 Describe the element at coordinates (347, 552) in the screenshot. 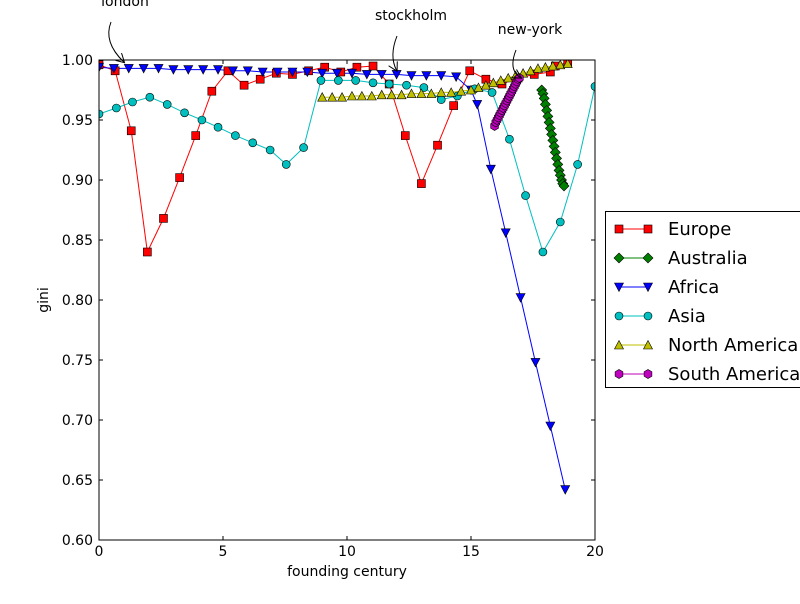

I see `x-tick-label: 10` at that location.